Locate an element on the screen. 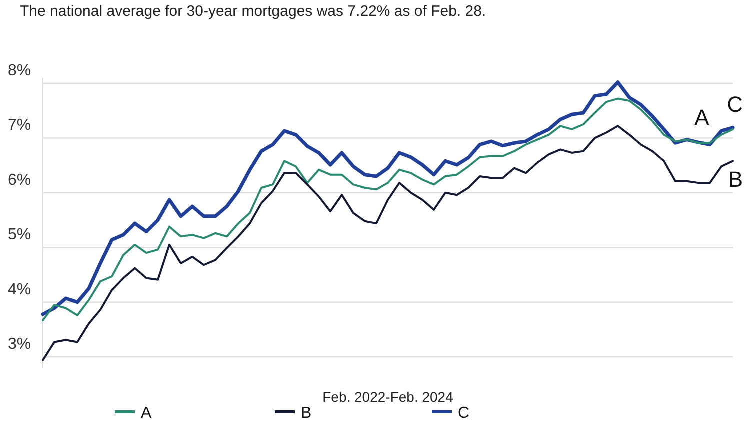  legend-label: B is located at coordinates (306, 413).